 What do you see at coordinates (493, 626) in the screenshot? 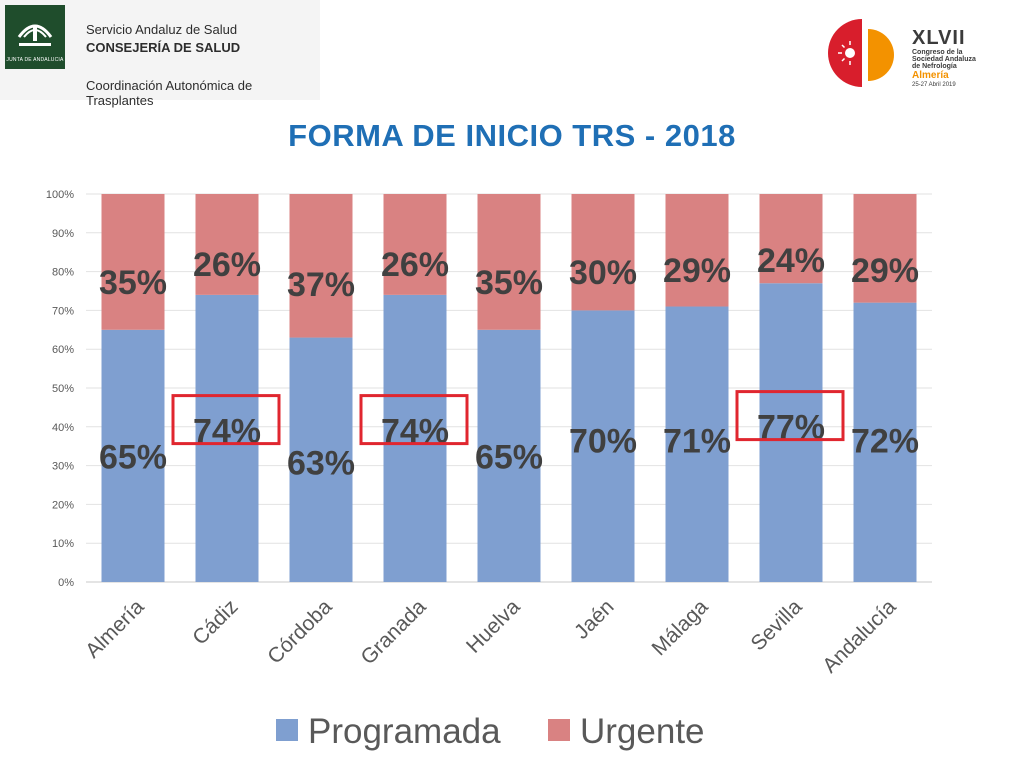
I see `x-tick-label: Huelva` at bounding box center [493, 626].